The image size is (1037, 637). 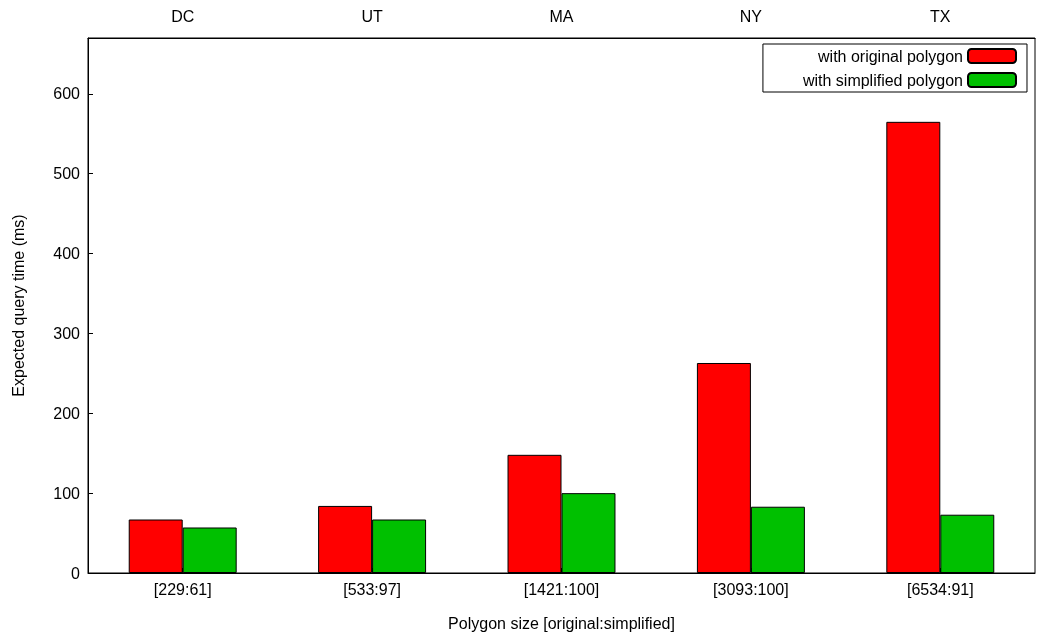 I want to click on x-tick-label: [1421:100], so click(x=561, y=589).